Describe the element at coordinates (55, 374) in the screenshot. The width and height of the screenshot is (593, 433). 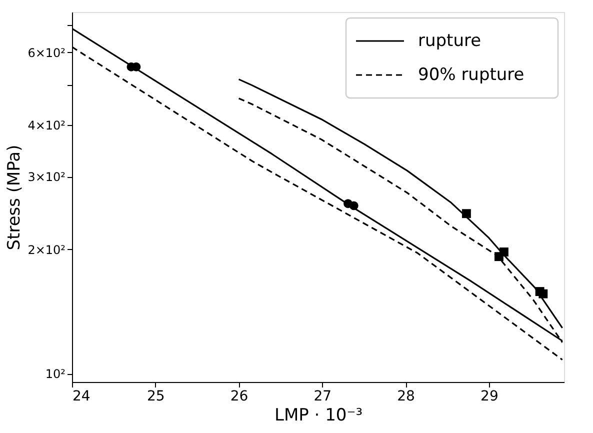
I see `y-tick-label: 10²` at that location.